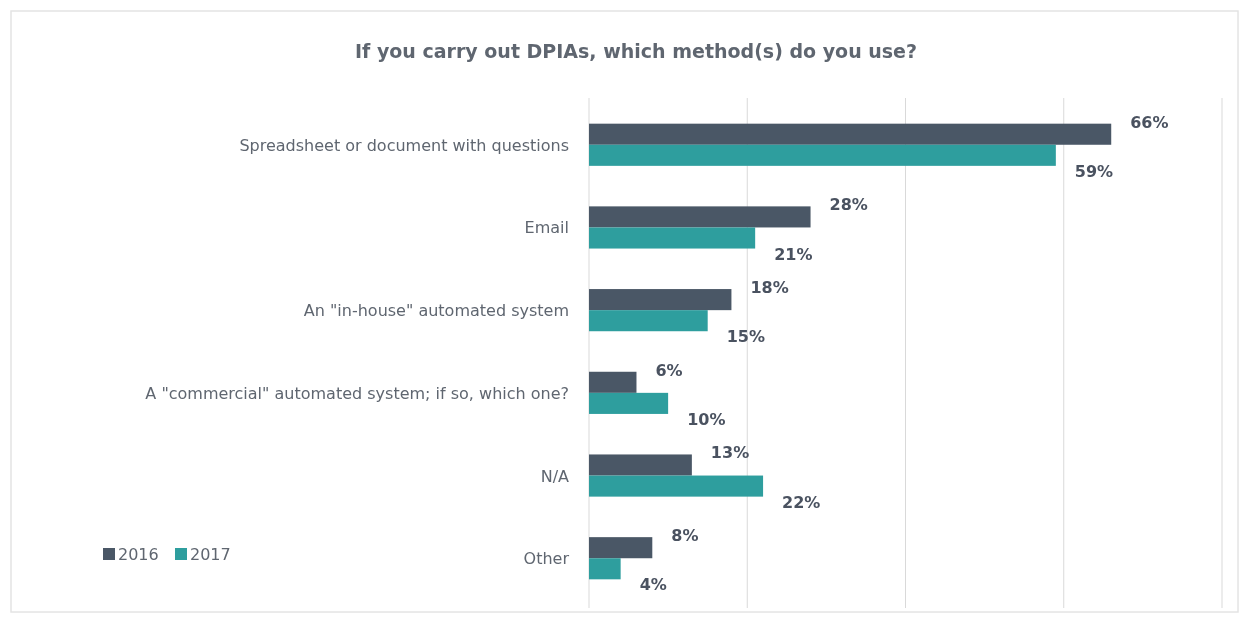 This screenshot has width=1249, height=623. What do you see at coordinates (357, 393) in the screenshot?
I see `y-tick-label: A "commercial" automated system; if so, which one?` at bounding box center [357, 393].